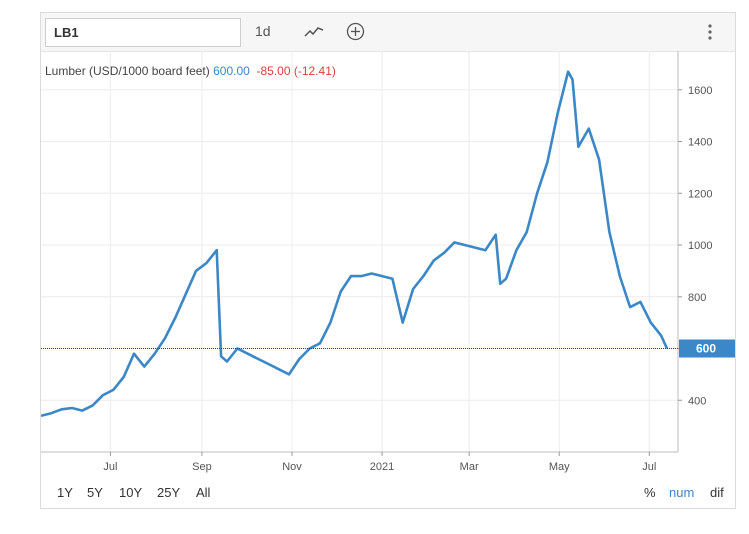  Describe the element at coordinates (127, 71) in the screenshot. I see `legend-name: Lumber (USD/1000 board feet)` at that location.